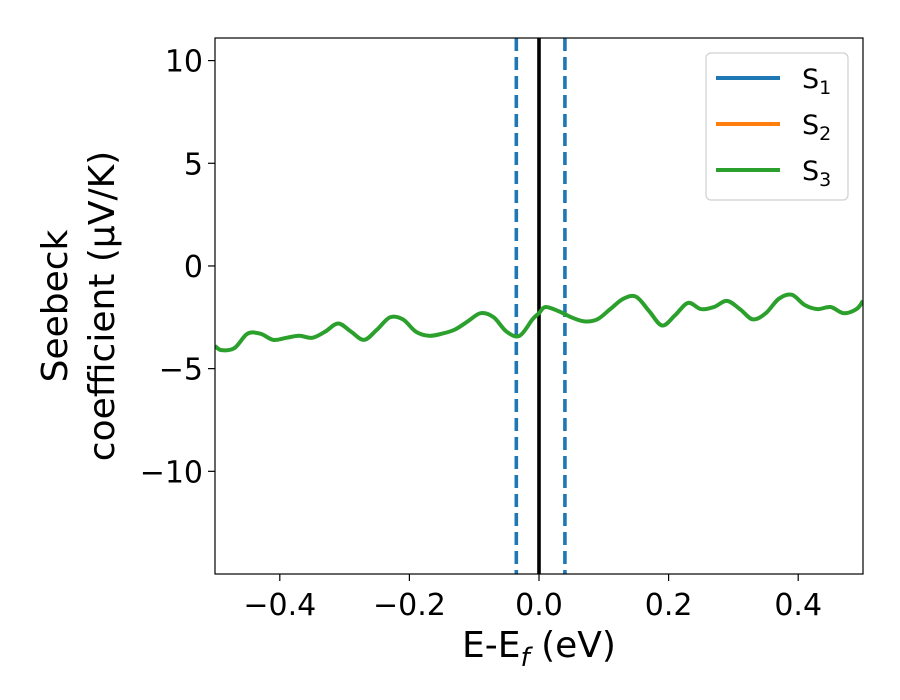 The height and width of the screenshot is (700, 900). I want to click on y-tick-label: −5, so click(181, 370).